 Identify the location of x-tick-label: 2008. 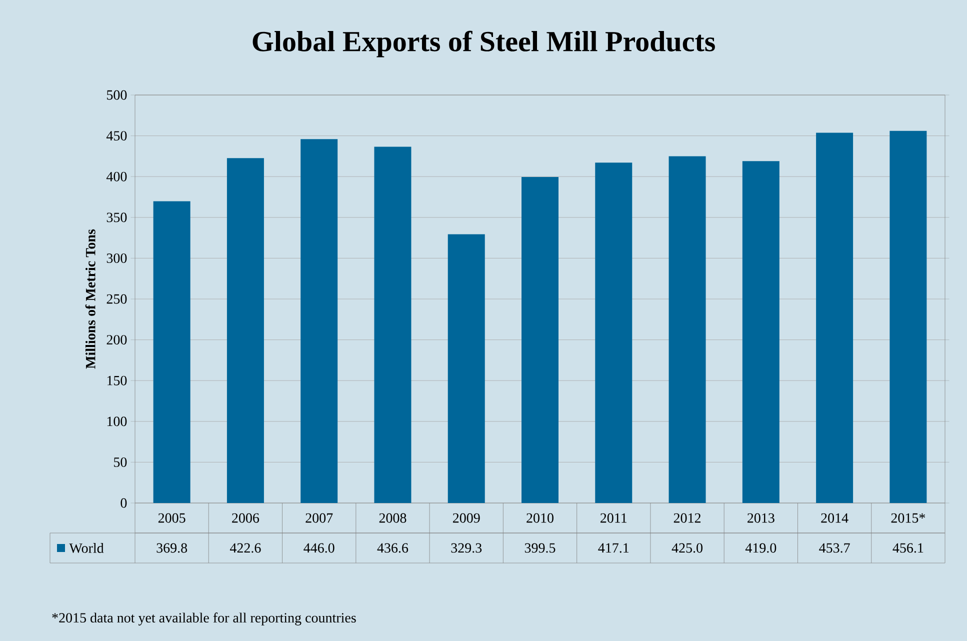
(392, 518).